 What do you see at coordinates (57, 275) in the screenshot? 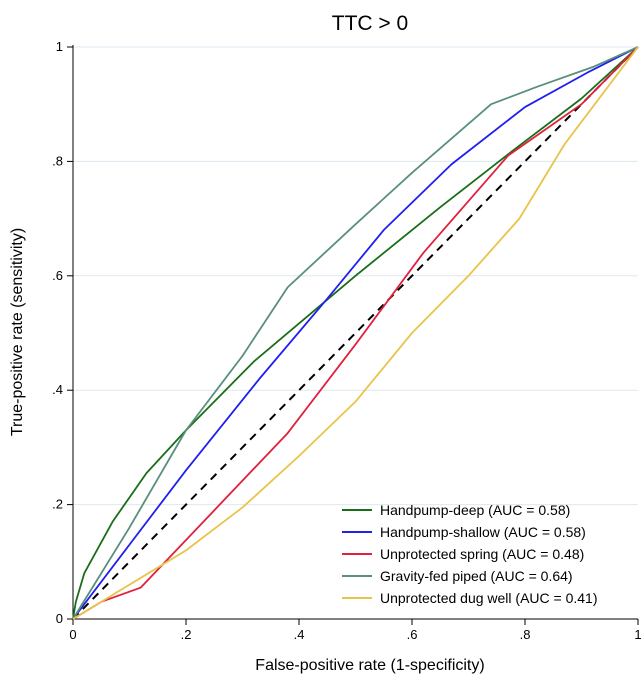
I see `y-tick-label: .6` at bounding box center [57, 275].